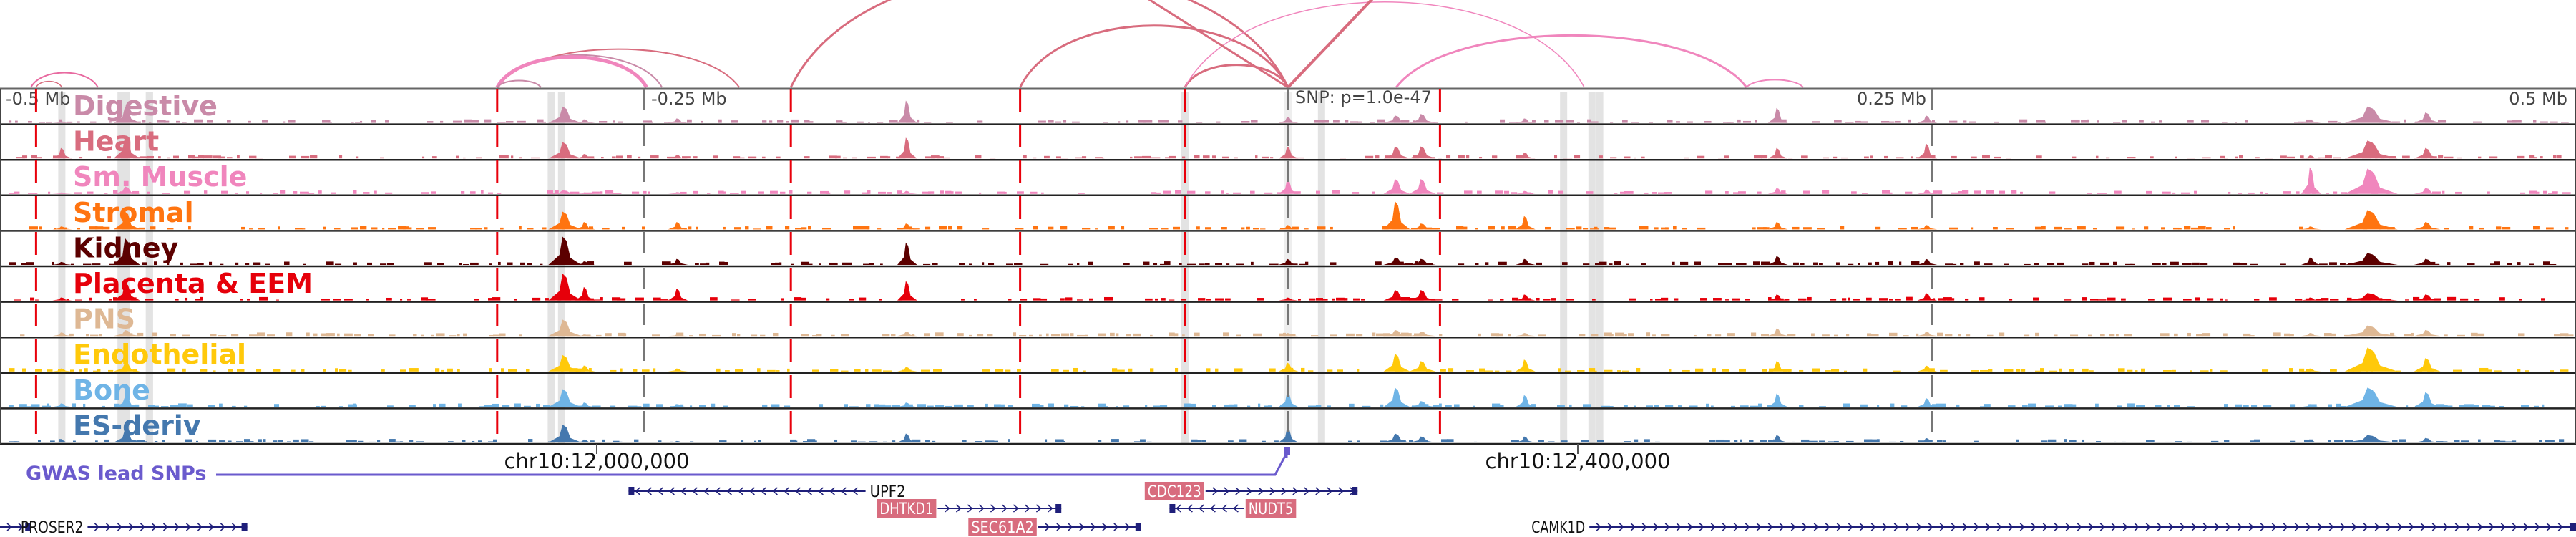  Describe the element at coordinates (1571, 61) in the screenshot. I see `interaction-arc` at that location.